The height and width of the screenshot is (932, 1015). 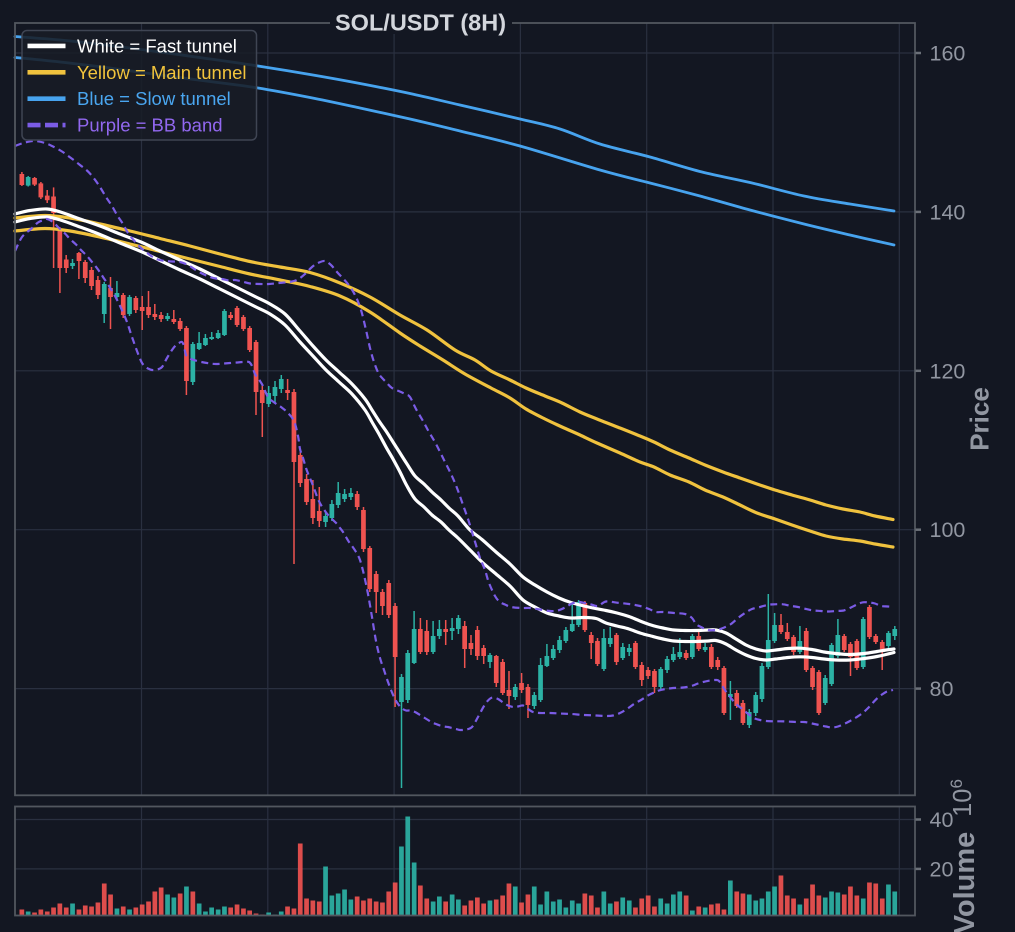 I want to click on svg-text: 140, so click(x=948, y=212).